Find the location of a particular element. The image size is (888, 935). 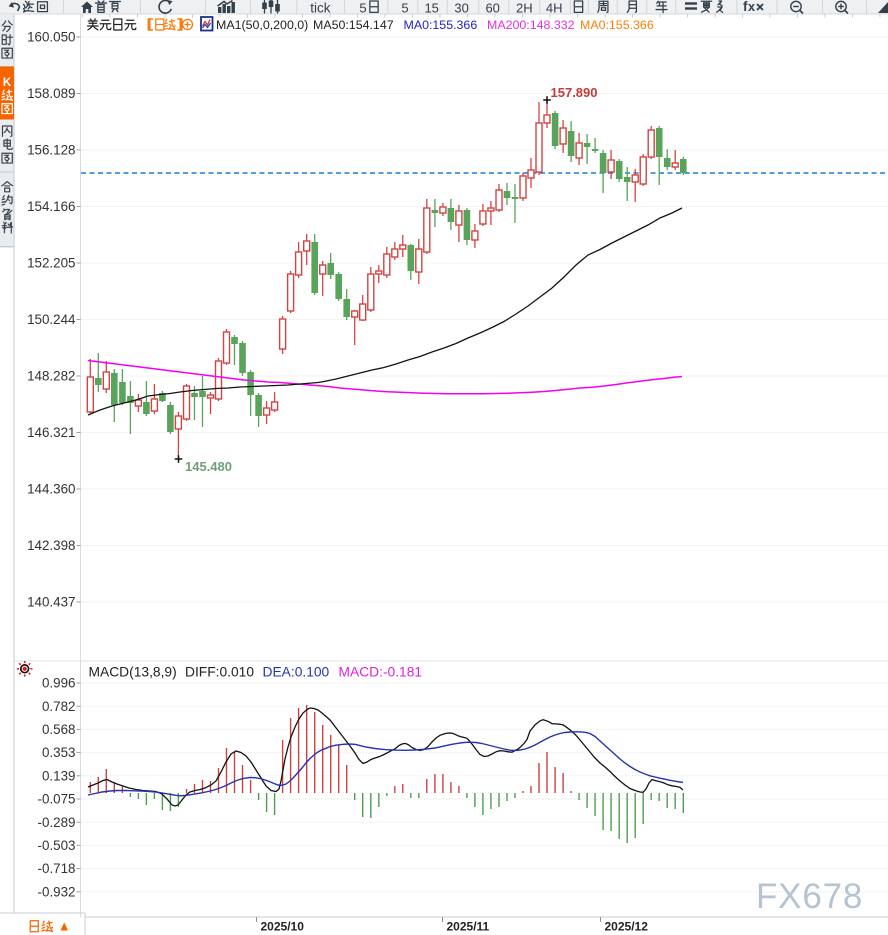

svg-text: FX678 is located at coordinates (809, 896).